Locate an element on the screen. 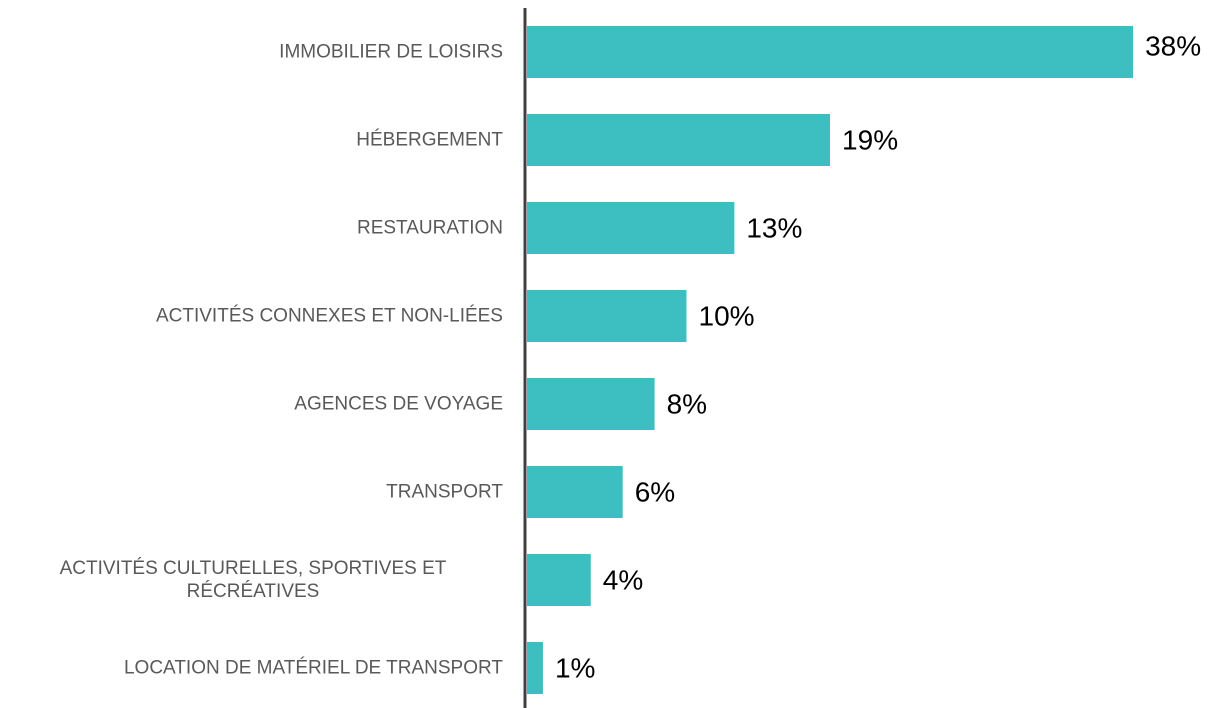  category-label: AGENCES DE VOYAGE is located at coordinates (398, 404).